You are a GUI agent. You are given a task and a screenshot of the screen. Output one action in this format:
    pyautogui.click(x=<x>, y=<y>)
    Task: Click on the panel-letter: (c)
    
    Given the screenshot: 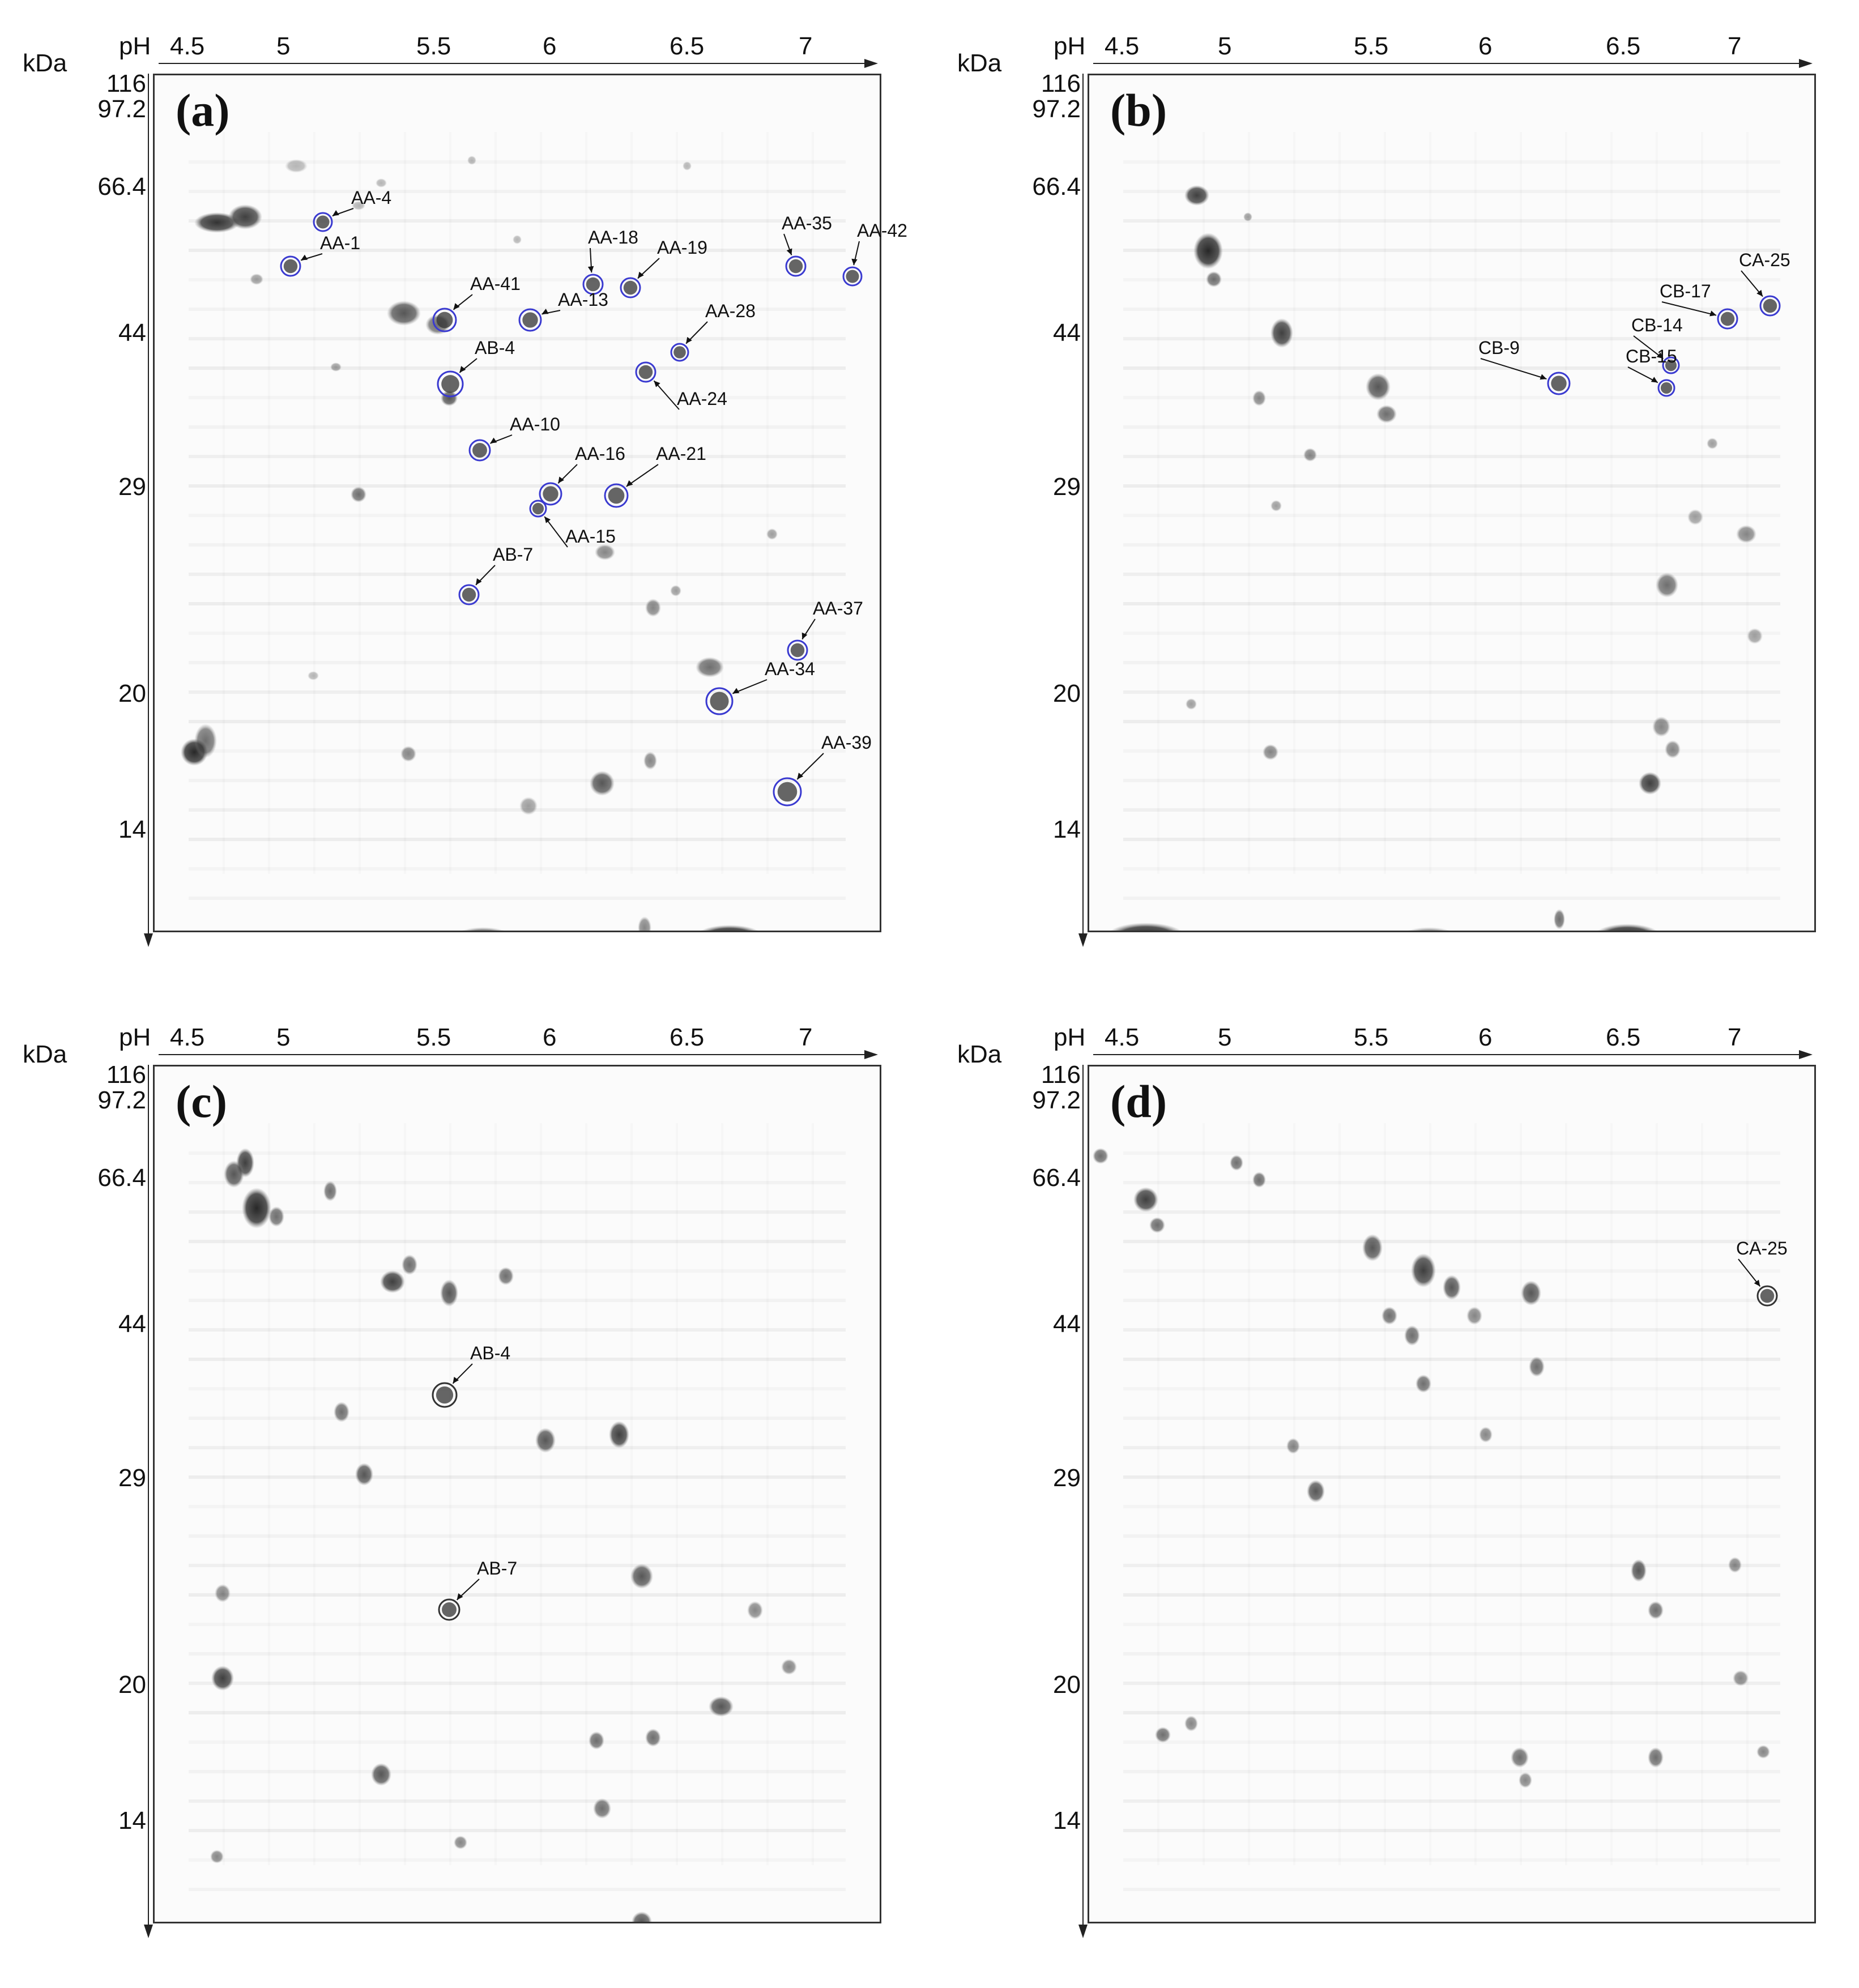 What is the action you would take?
    pyautogui.click(x=202, y=1101)
    